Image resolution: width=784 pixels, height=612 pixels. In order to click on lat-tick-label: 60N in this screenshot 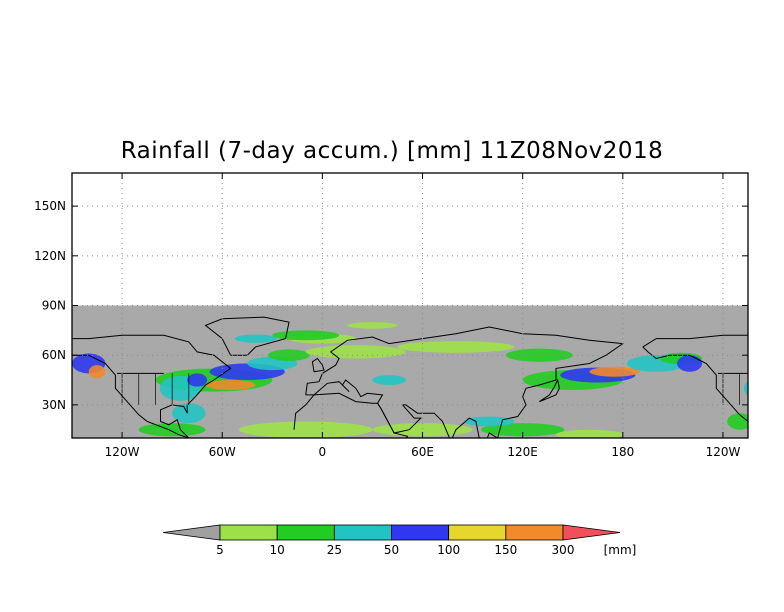, I will do `click(54, 355)`.